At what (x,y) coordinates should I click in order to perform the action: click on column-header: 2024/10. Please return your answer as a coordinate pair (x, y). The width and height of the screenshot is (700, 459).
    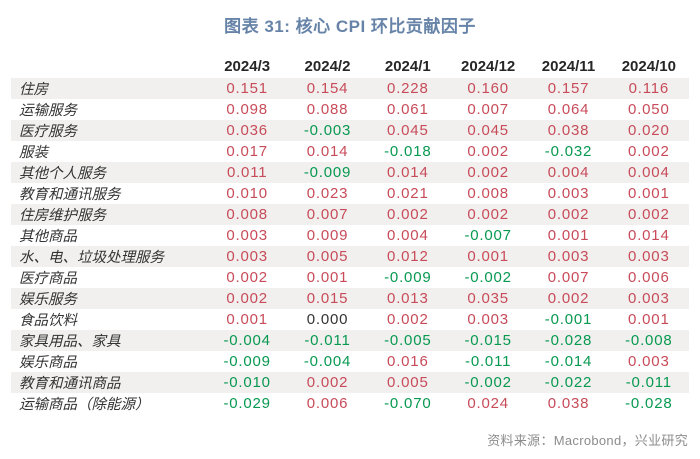
    Looking at the image, I should click on (648, 66).